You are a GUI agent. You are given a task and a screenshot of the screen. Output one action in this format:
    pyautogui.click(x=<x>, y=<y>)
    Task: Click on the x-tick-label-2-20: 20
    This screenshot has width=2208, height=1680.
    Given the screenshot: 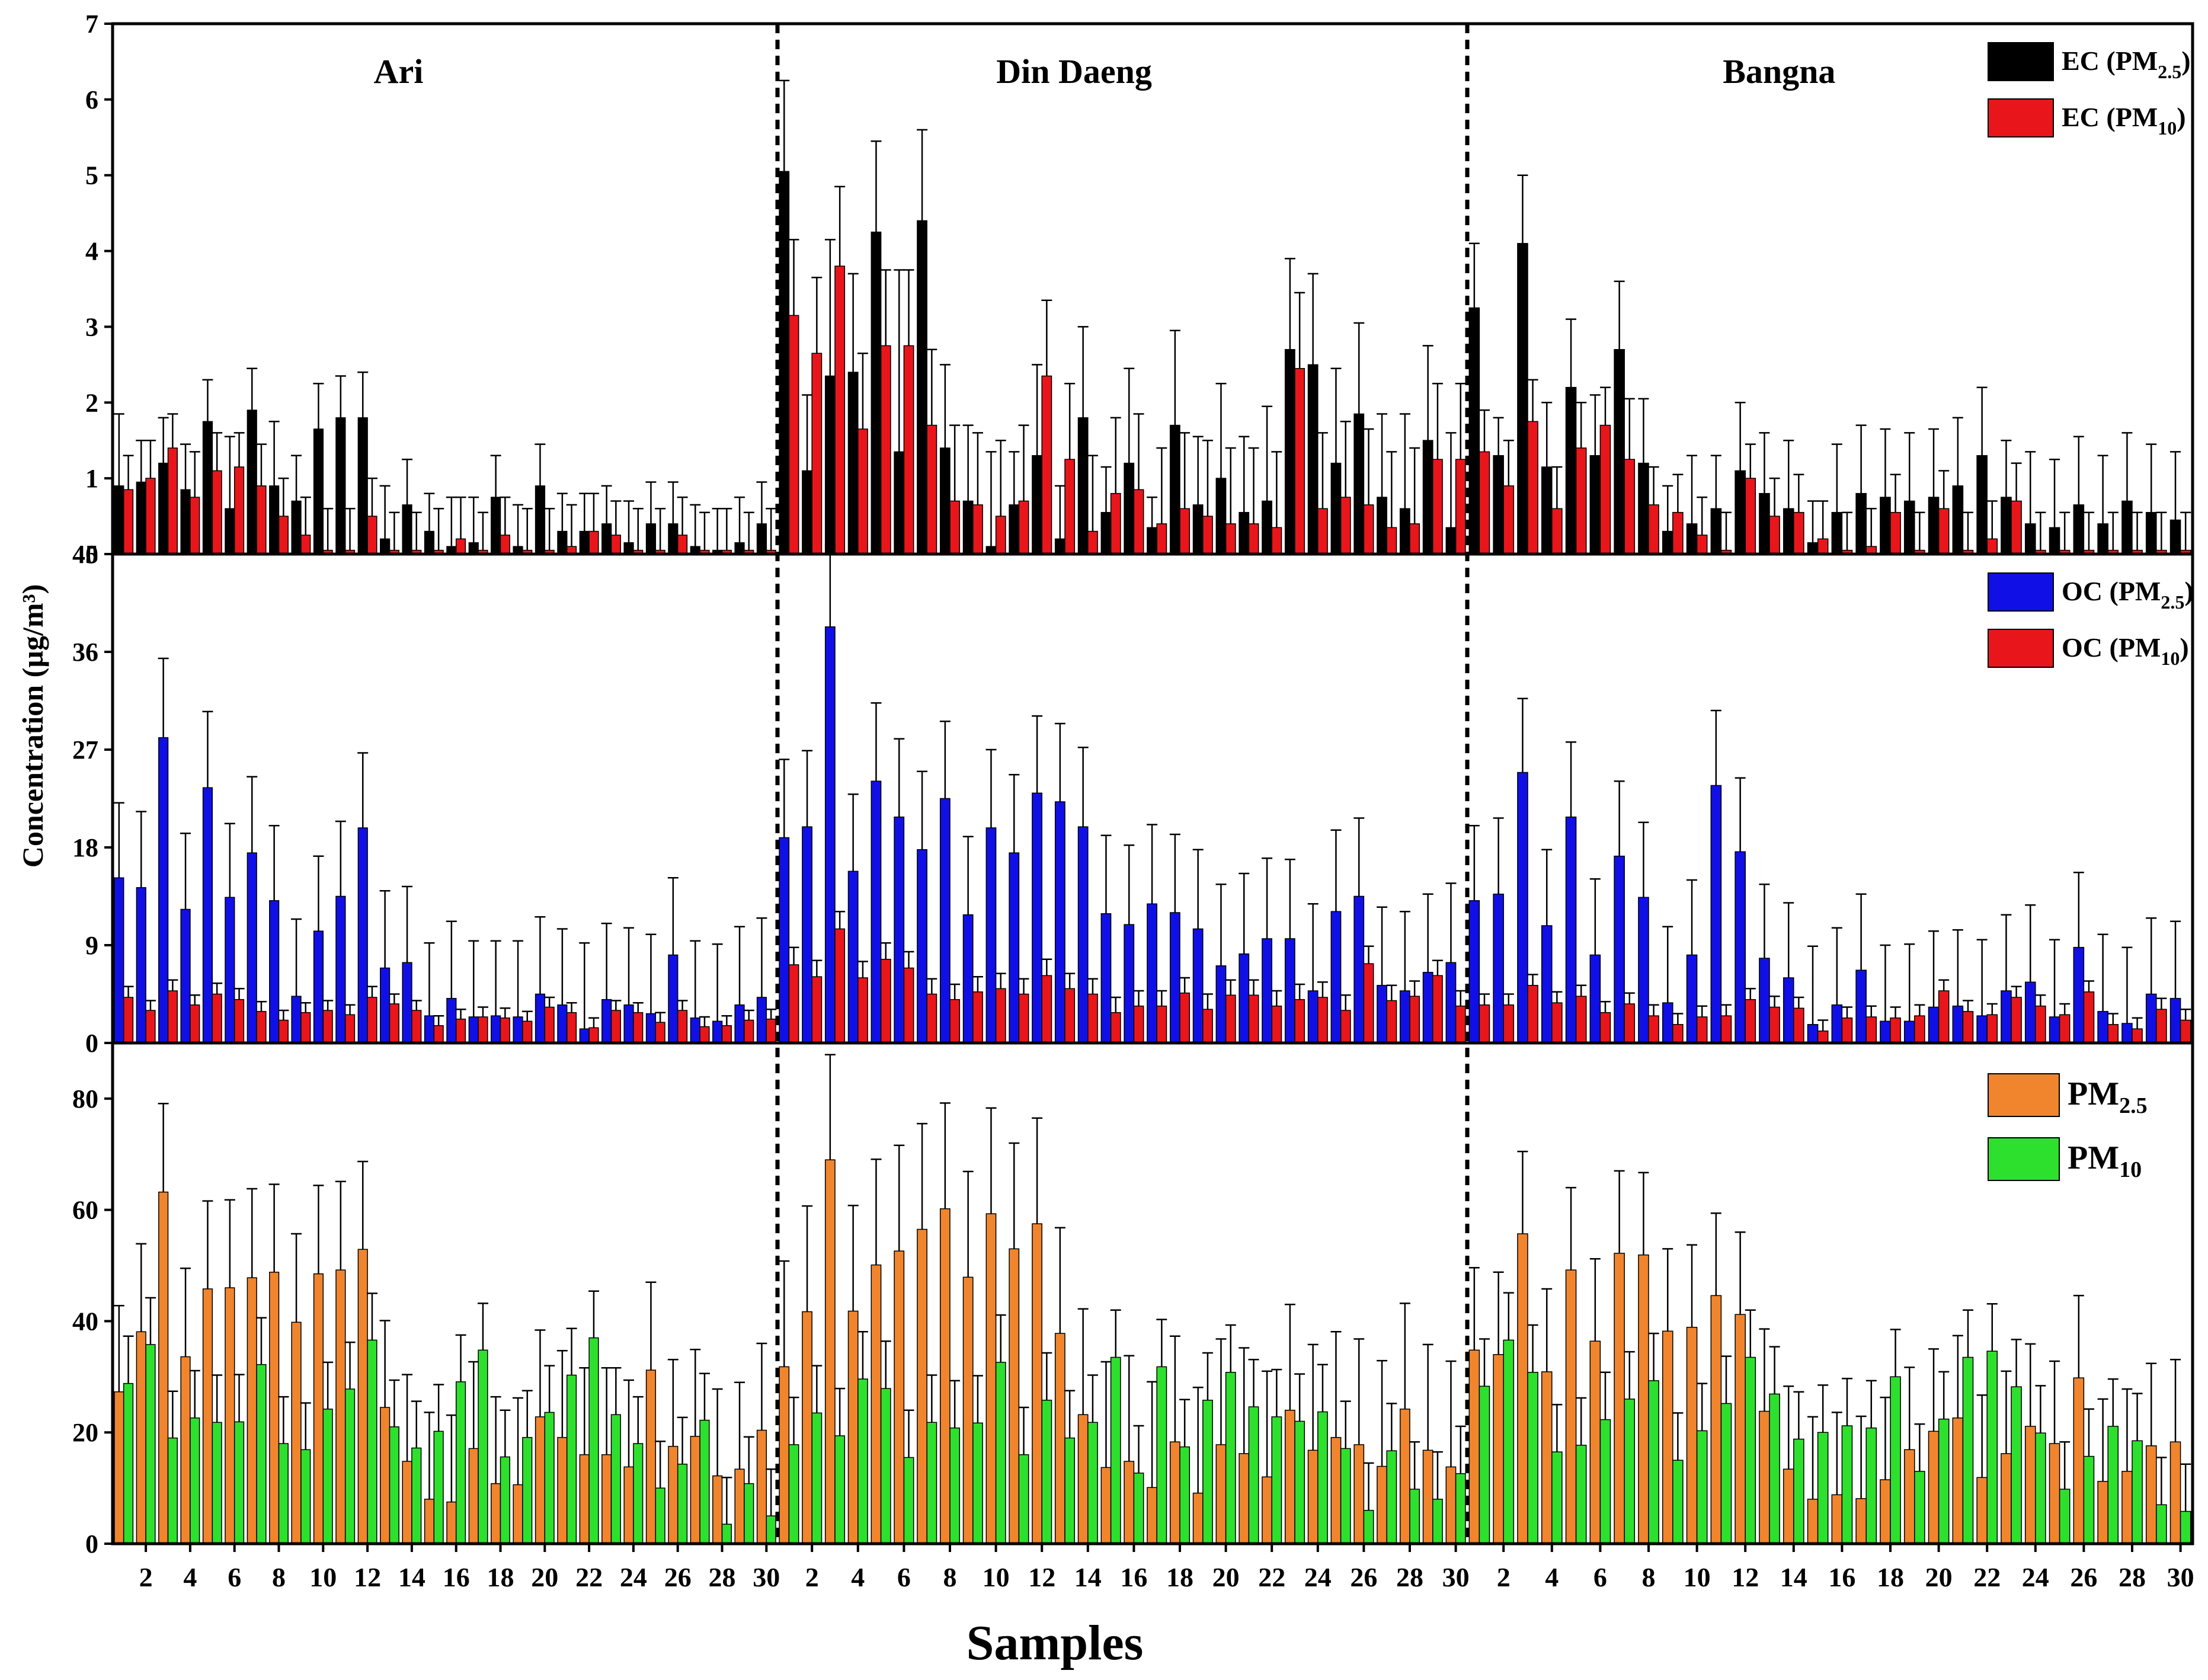 What is the action you would take?
    pyautogui.click(x=1226, y=1577)
    